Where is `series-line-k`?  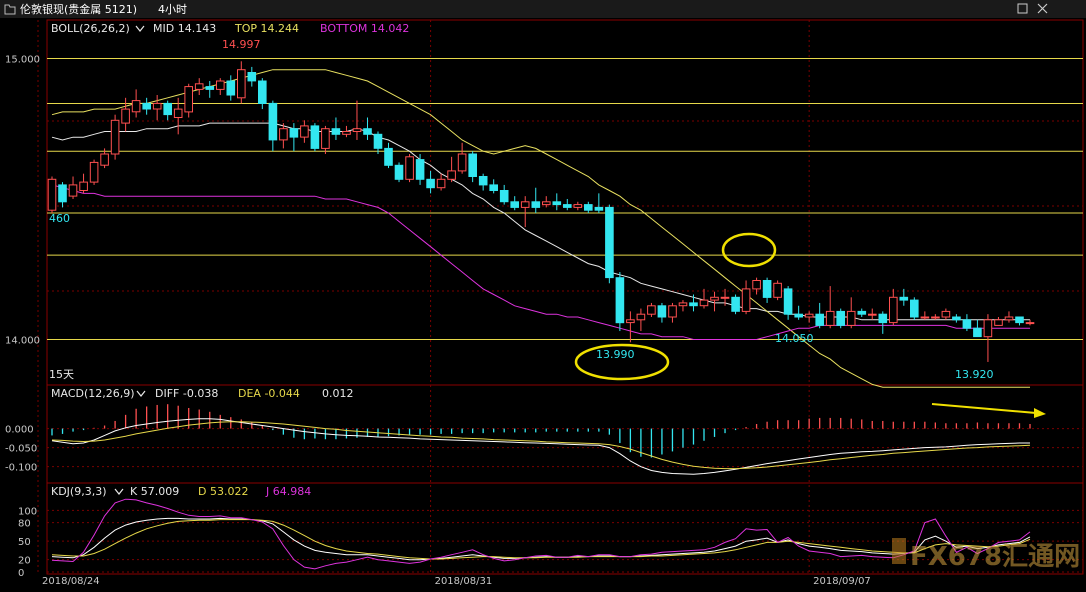 series-line-k is located at coordinates (541, 539).